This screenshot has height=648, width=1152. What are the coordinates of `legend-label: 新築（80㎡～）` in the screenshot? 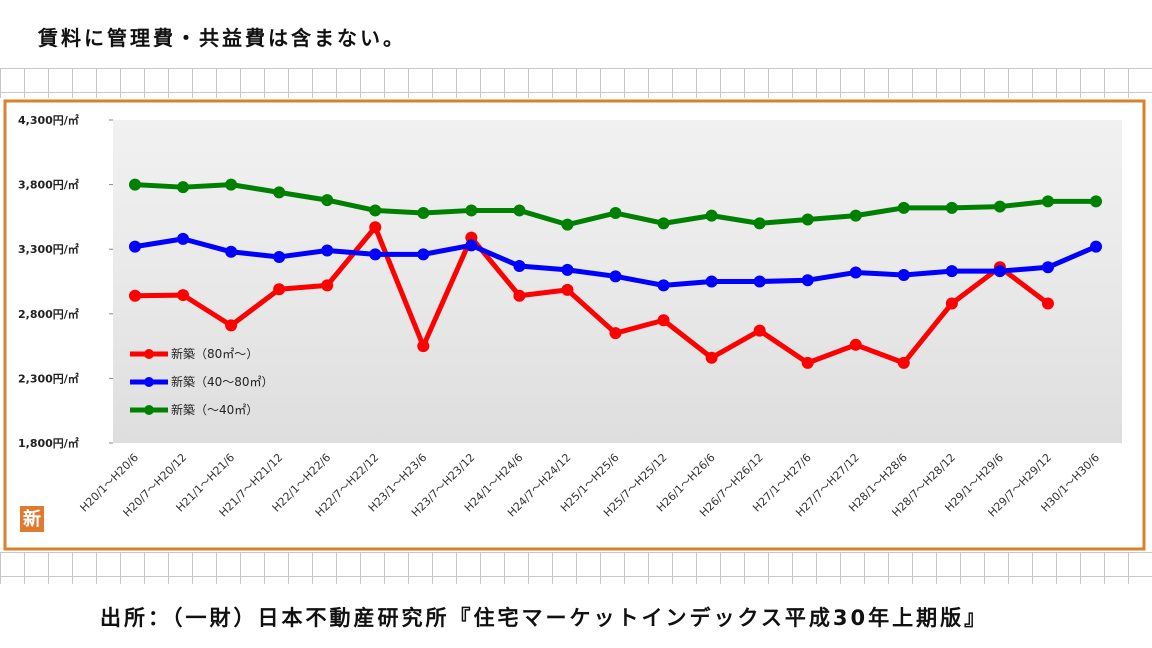 It's located at (214, 353).